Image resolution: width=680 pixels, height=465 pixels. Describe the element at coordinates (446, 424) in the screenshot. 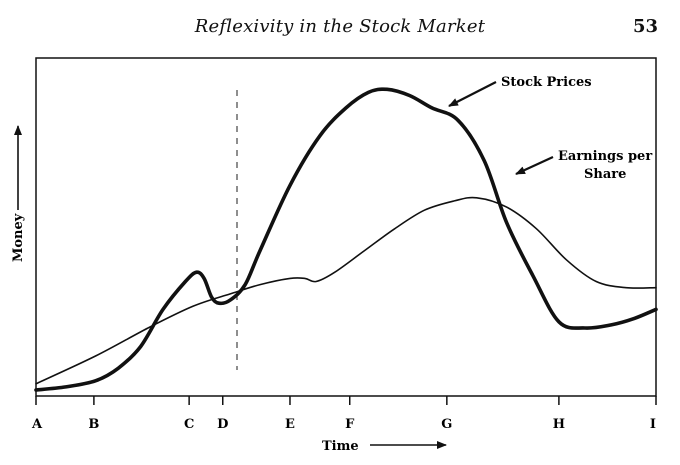

I see `x-tick-label-g: G` at that location.